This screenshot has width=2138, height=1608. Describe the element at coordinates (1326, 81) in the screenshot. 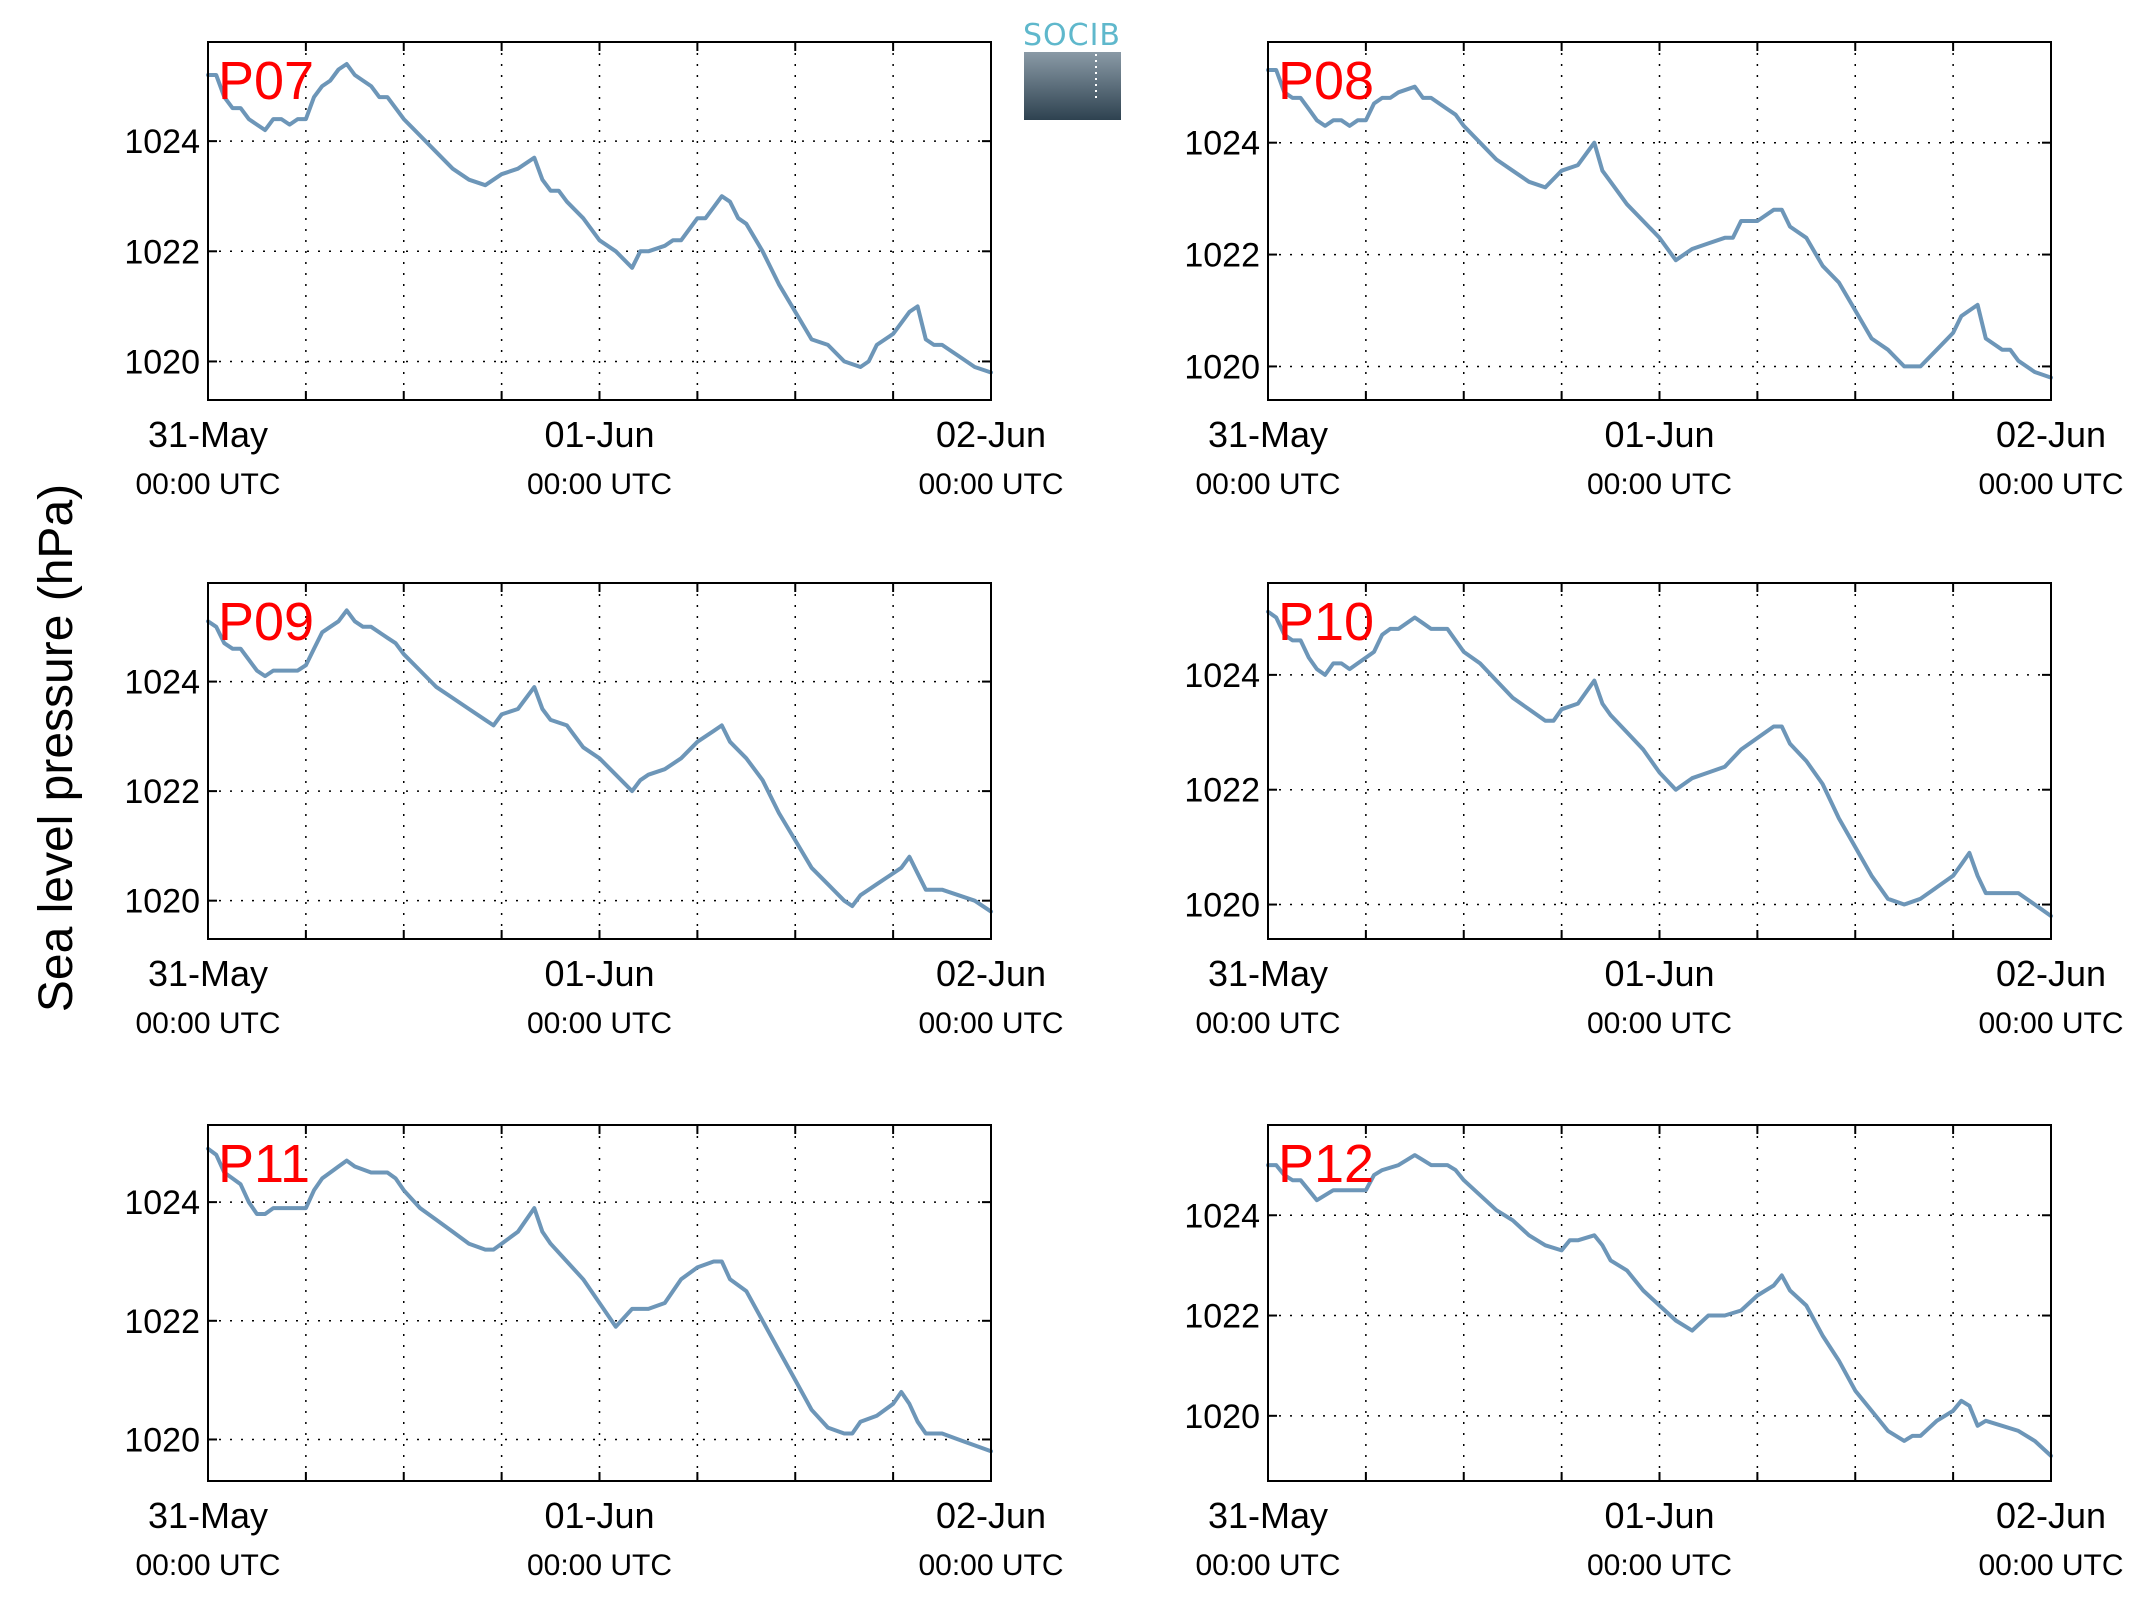

I see `station-label-p08: P08` at that location.